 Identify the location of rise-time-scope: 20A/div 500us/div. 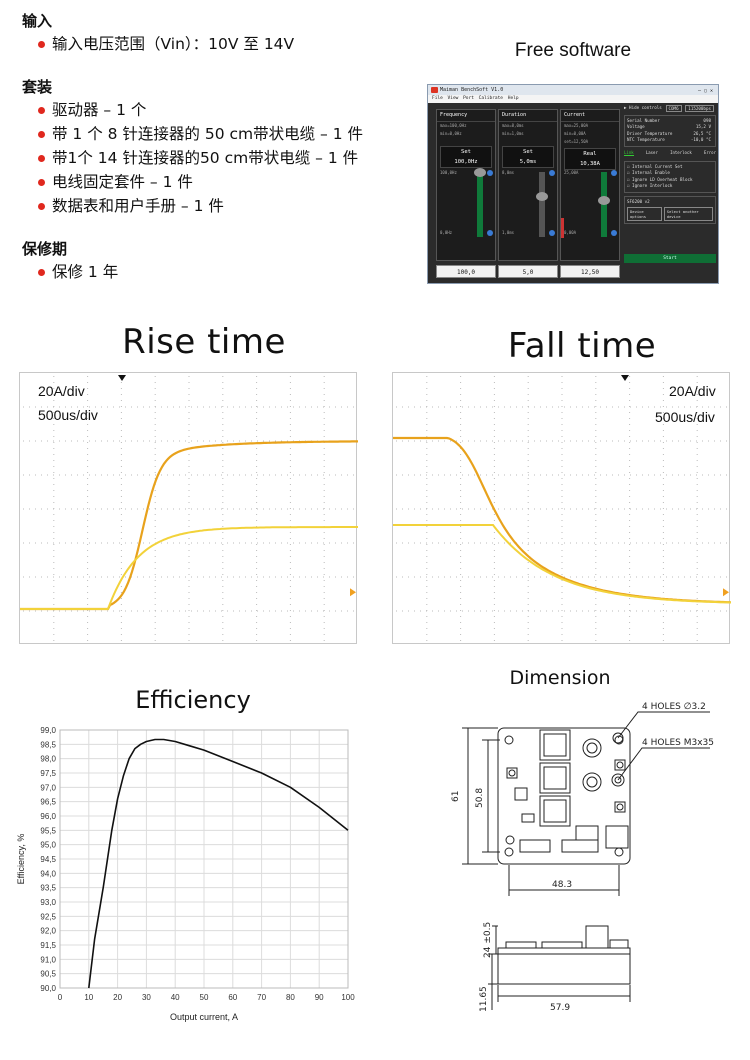
(188, 508).